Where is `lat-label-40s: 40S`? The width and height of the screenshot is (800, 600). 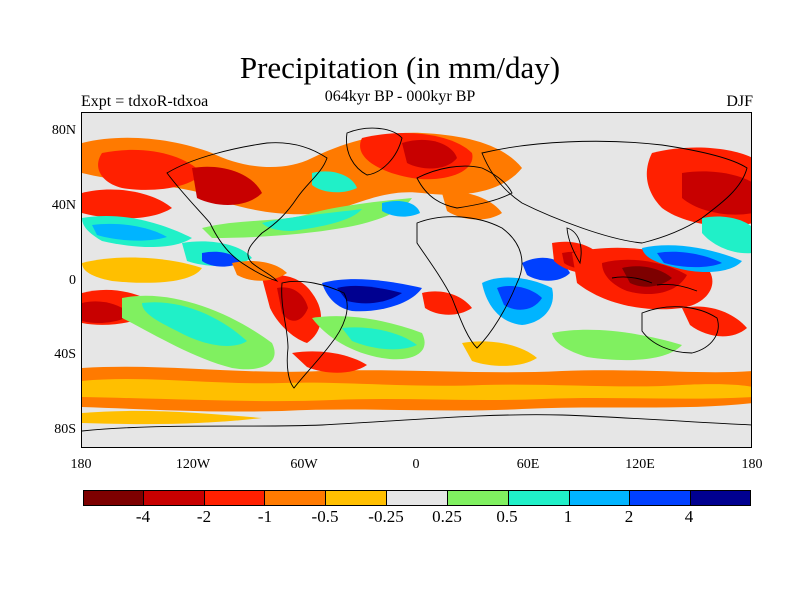
lat-label-40s: 40S is located at coordinates (65, 354).